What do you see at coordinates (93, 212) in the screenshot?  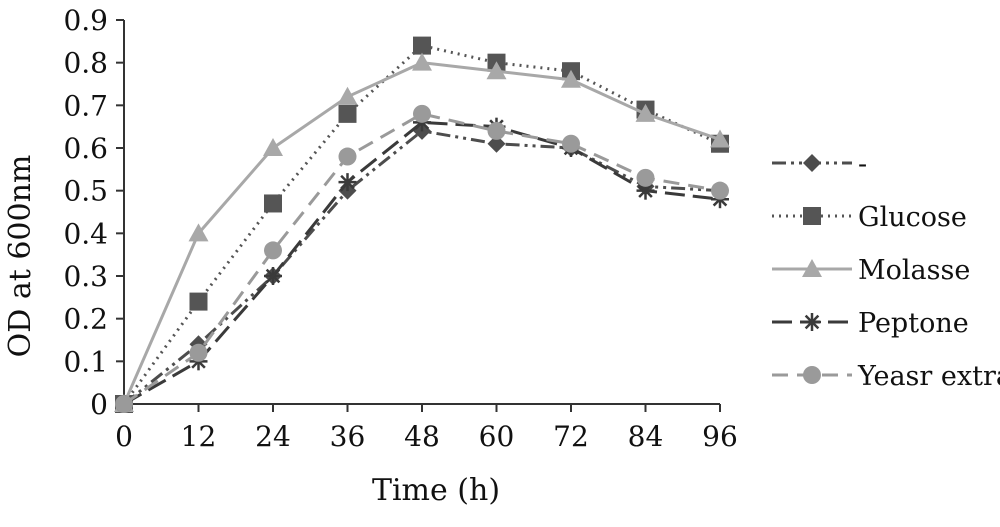 I see `y-ticks: 0 0.1 0.2 0.3 0.4 0.5 0.6 0.7 0.8 0.9` at bounding box center [93, 212].